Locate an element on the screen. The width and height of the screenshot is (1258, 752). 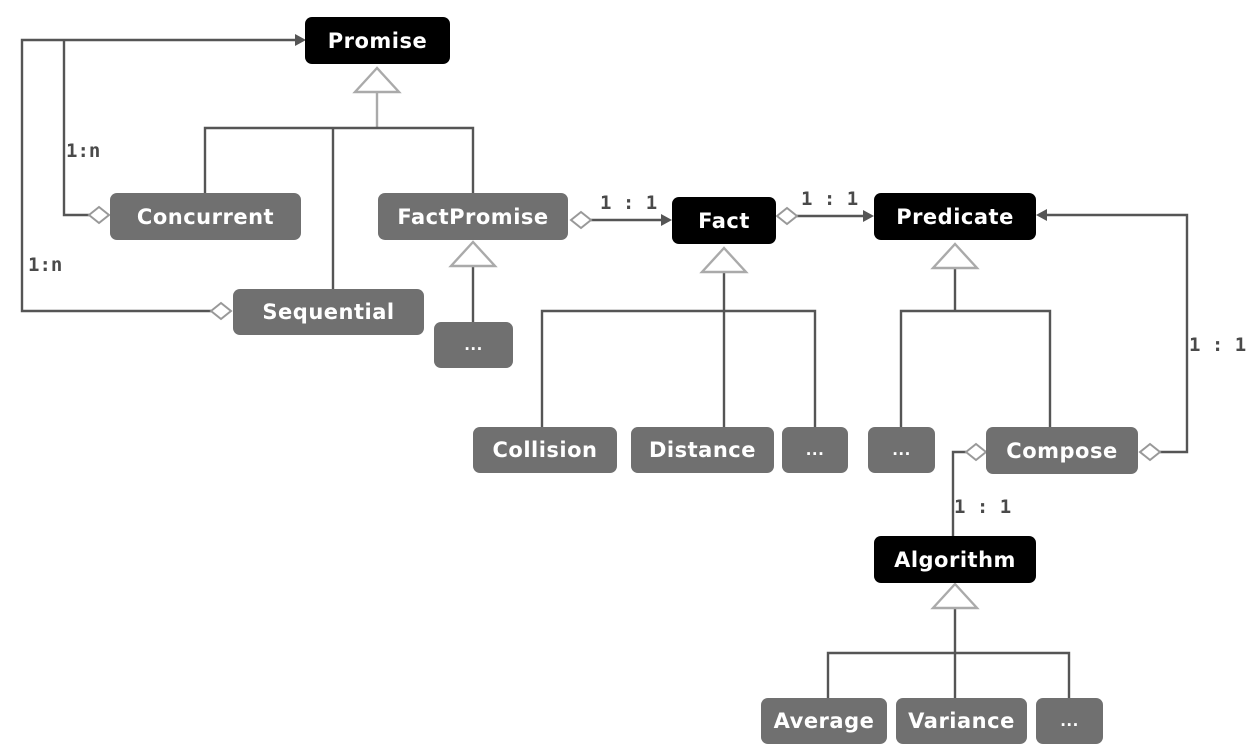
compose-predicate-aggregation is located at coordinates (1112, 335).